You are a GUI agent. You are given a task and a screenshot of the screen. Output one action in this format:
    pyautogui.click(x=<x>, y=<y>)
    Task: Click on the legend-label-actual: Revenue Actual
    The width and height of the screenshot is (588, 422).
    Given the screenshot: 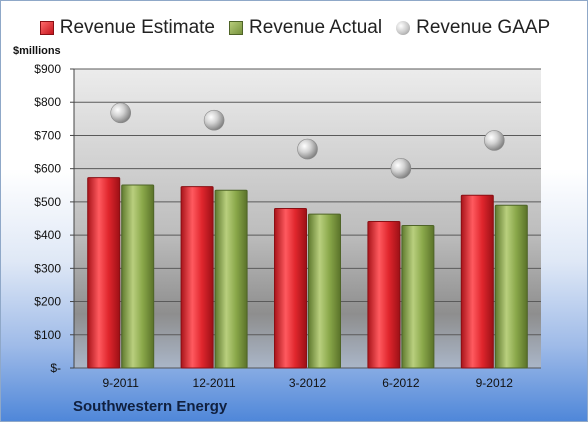 What is the action you would take?
    pyautogui.click(x=316, y=27)
    